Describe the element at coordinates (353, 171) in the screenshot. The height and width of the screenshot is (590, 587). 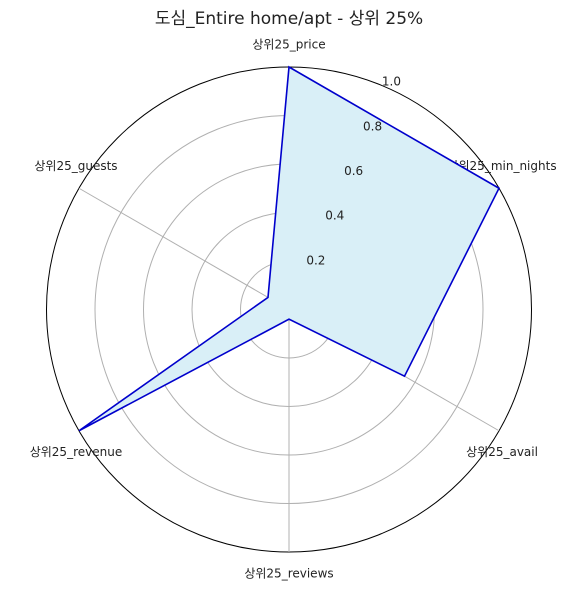
I see `r-tick-label: 0.6` at that location.